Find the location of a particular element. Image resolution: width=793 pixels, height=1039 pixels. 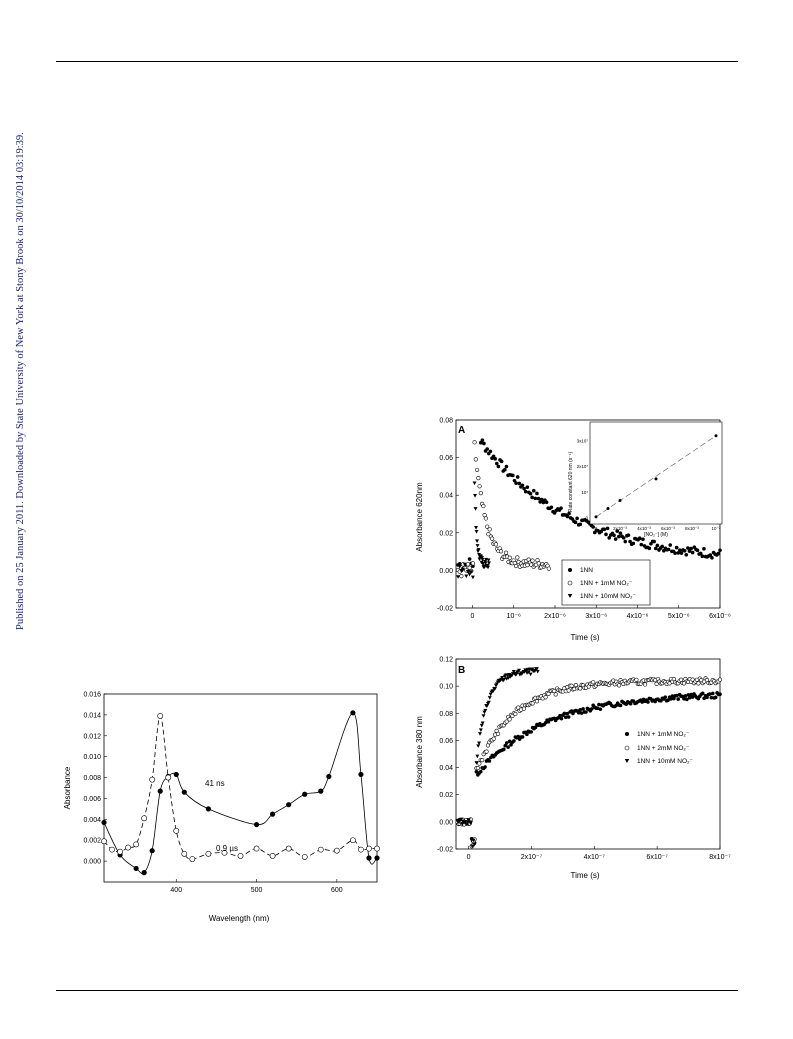

inset-xtick-label: 10⁻² is located at coordinates (716, 528).